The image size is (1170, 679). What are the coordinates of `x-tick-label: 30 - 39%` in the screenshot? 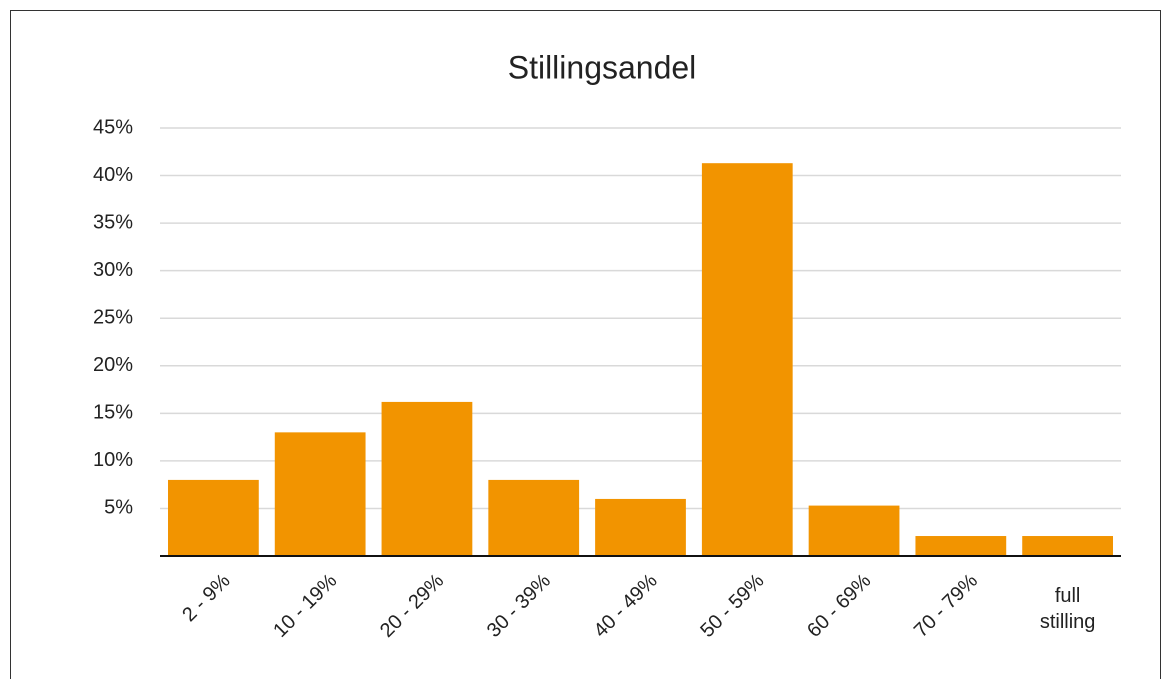 It's located at (519, 606).